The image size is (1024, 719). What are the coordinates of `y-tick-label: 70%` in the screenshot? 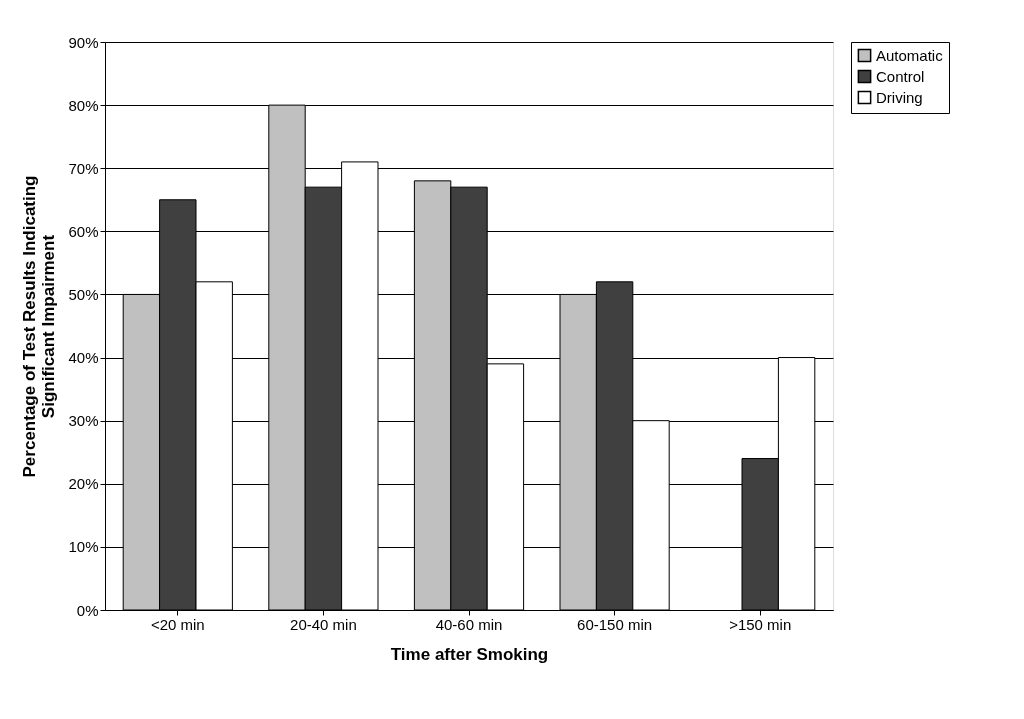 It's located at (83, 168).